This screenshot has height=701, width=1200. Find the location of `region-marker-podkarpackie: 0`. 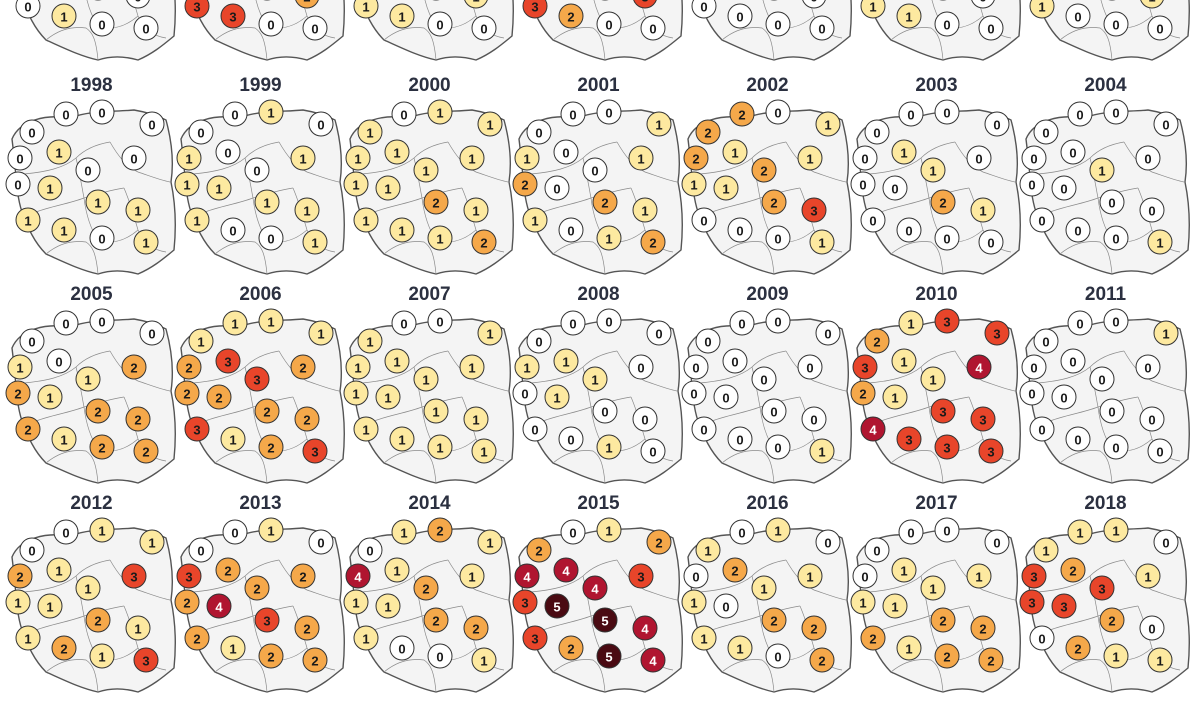

region-marker-podkarpackie: 0 is located at coordinates (822, 28).